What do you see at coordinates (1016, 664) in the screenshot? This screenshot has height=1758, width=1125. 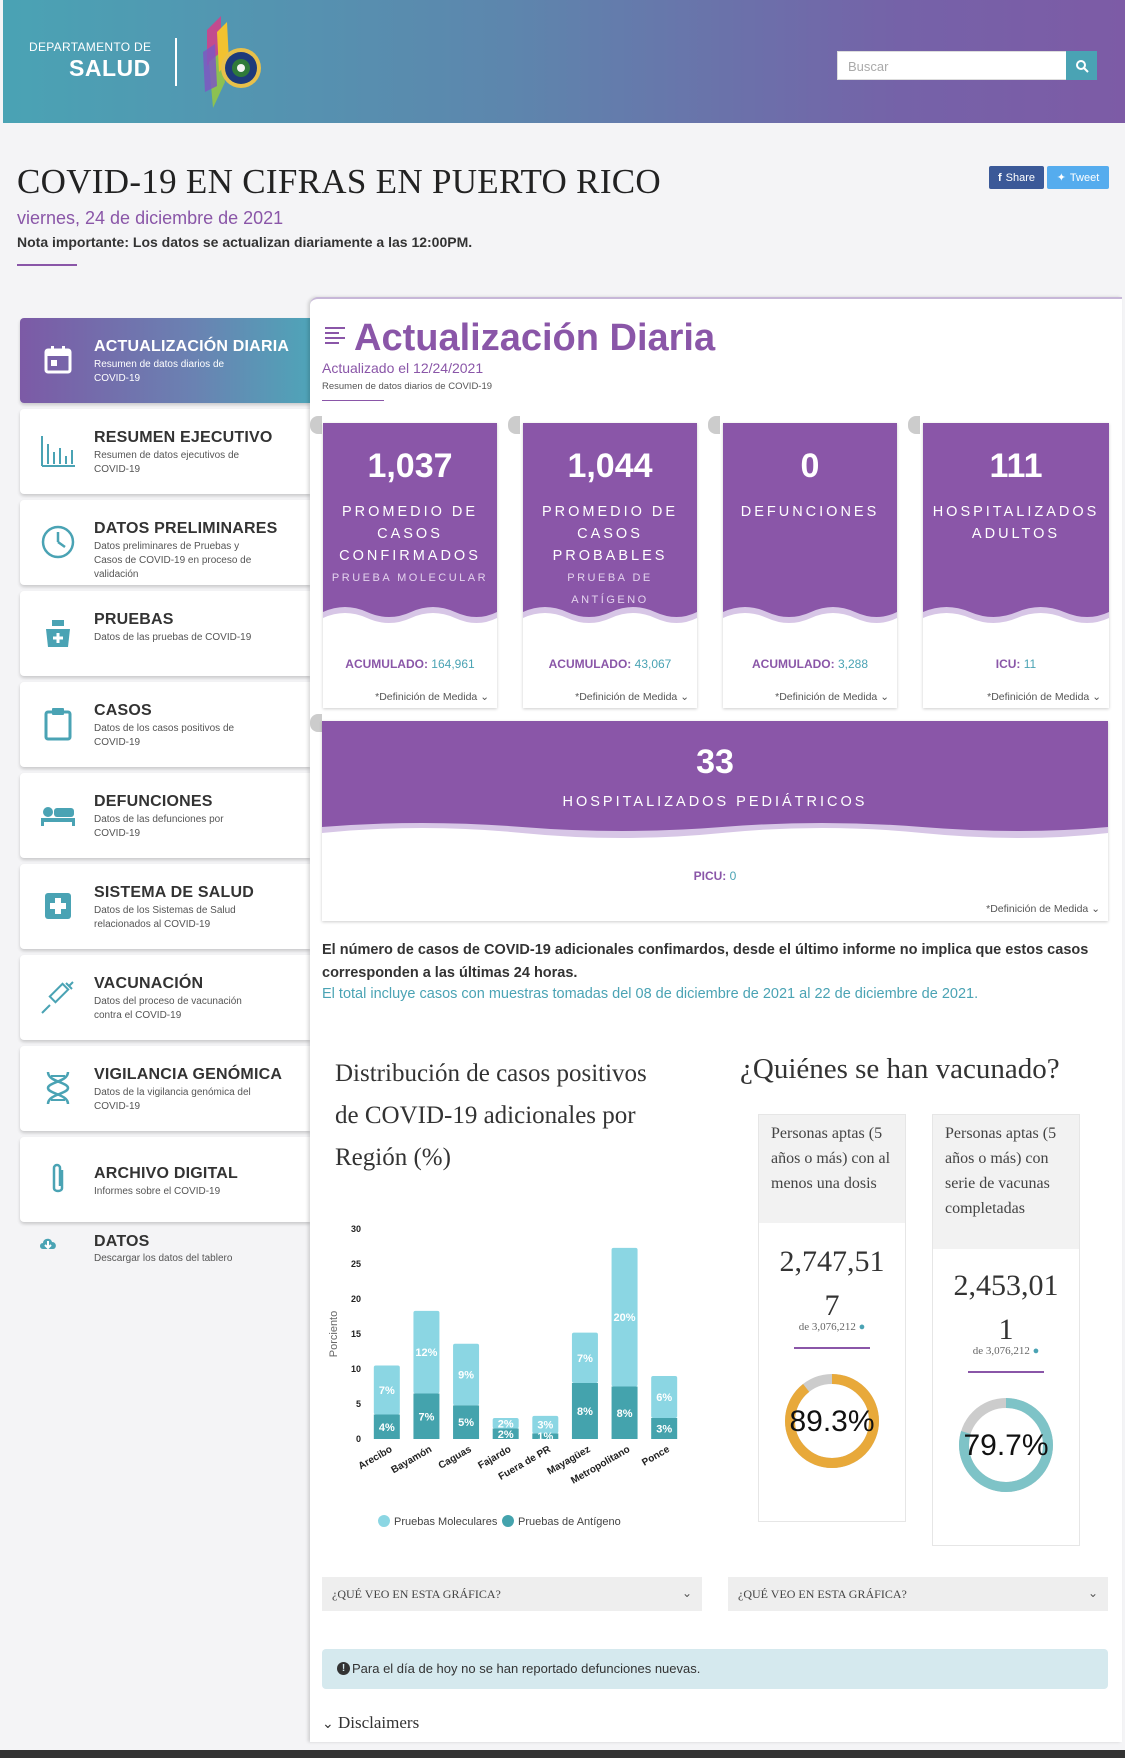 I see `card-accumulated: ICU: 11` at bounding box center [1016, 664].